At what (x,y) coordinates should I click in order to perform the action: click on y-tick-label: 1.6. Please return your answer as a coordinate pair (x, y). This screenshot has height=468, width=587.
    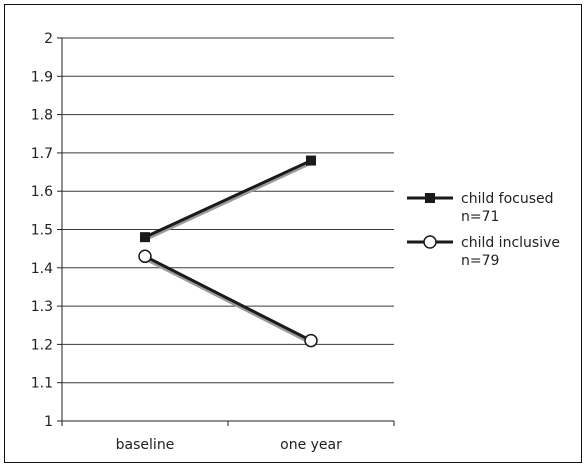
    Looking at the image, I should click on (42, 192).